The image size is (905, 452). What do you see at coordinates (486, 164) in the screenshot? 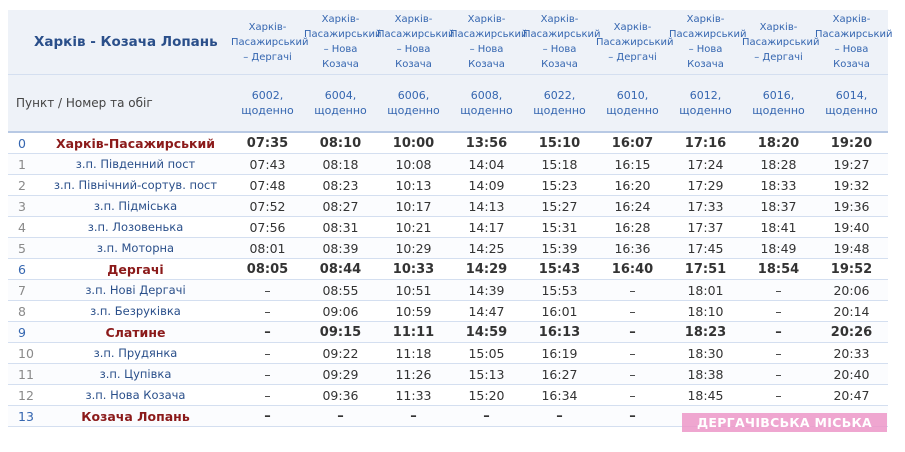
I see `time-cell: 14:04` at bounding box center [486, 164].